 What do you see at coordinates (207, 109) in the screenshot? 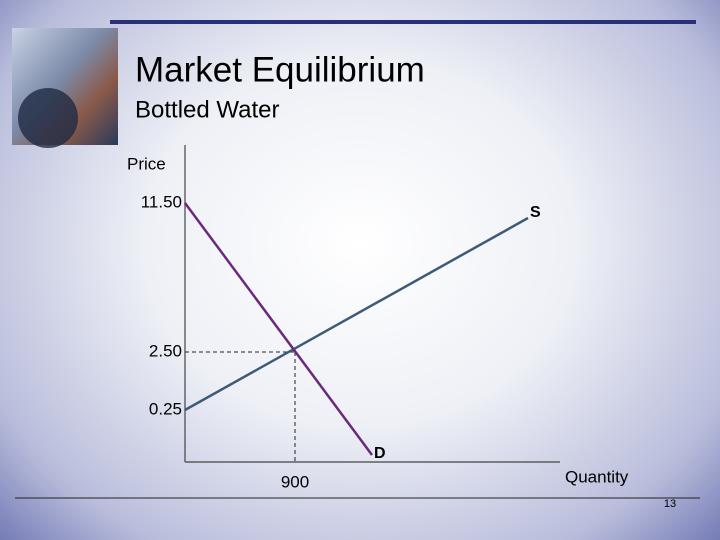
I see `subtitle: Bottled Water` at bounding box center [207, 109].